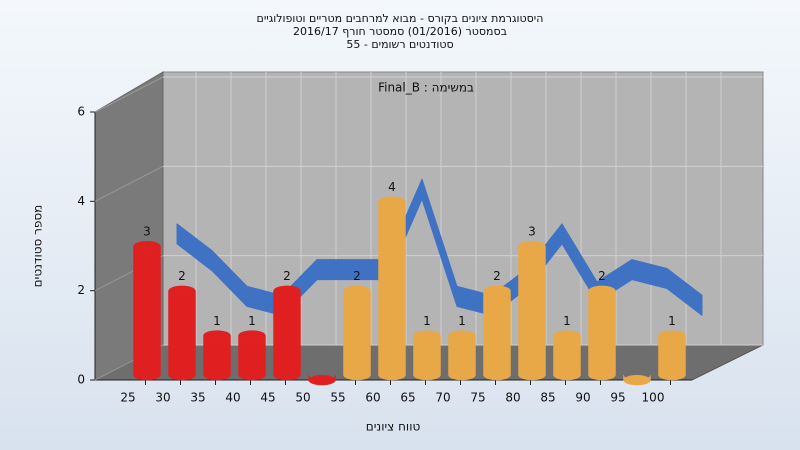 Image resolution: width=800 pixels, height=450 pixels. I want to click on x-tick-label: 80, so click(512, 398).